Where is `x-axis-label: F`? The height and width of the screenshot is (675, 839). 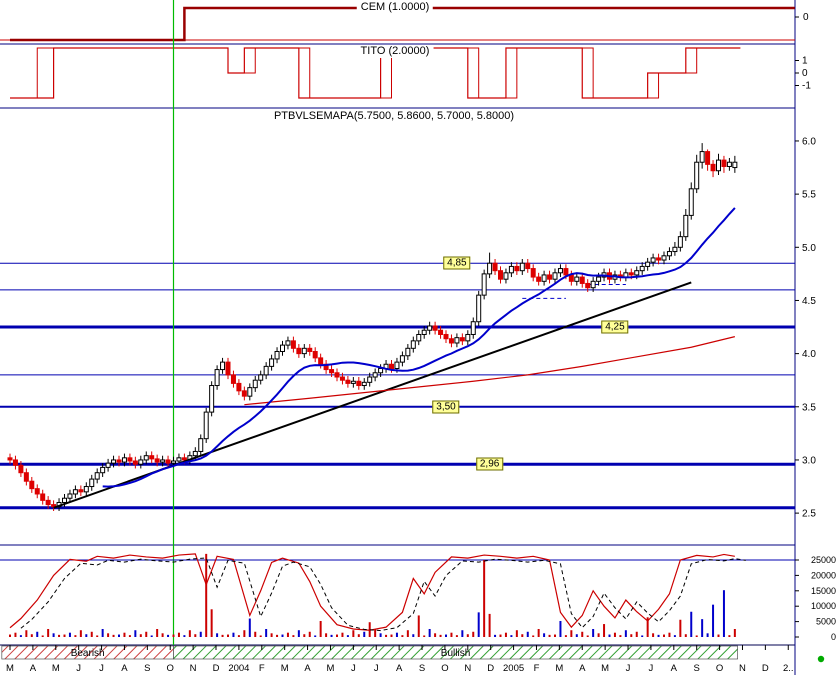 x-axis-label: F is located at coordinates (537, 668).